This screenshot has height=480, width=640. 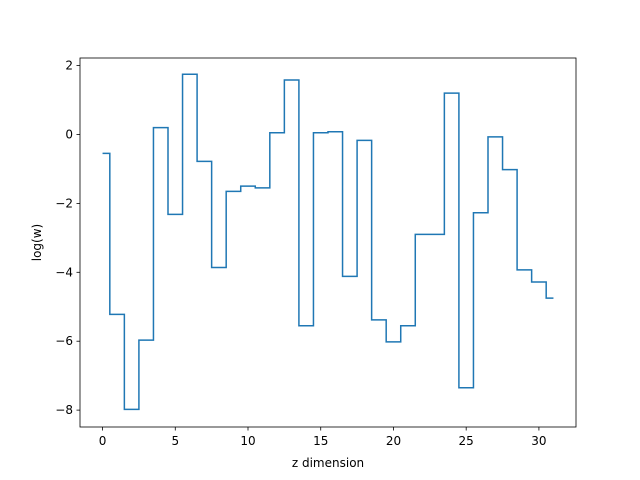 I want to click on y-tick-label: −8, so click(x=64, y=410).